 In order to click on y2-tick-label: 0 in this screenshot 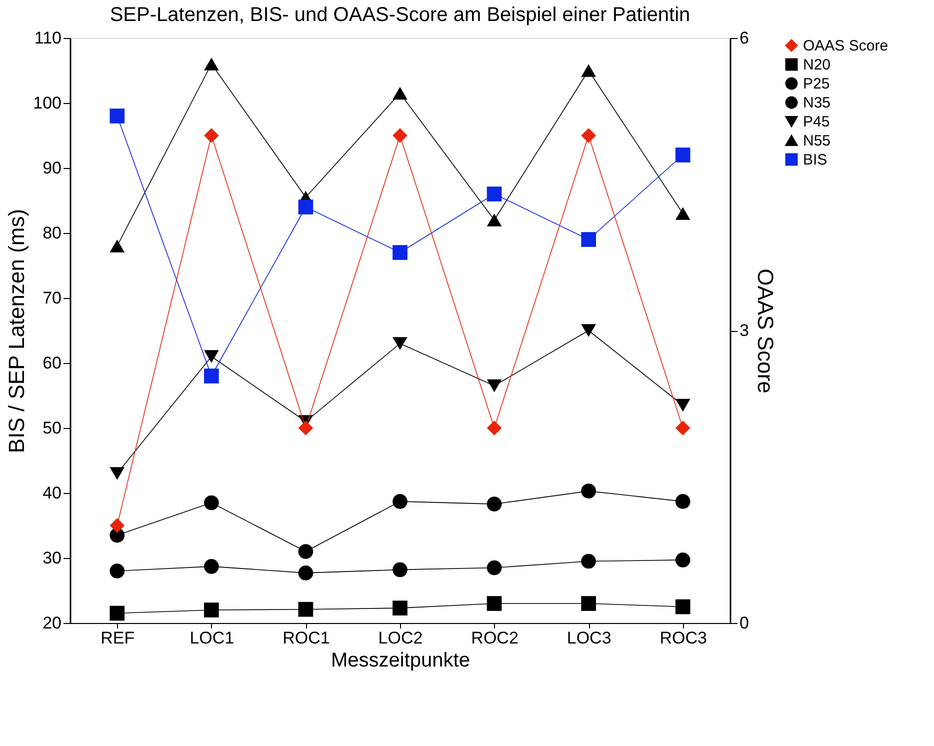, I will do `click(744, 623)`.